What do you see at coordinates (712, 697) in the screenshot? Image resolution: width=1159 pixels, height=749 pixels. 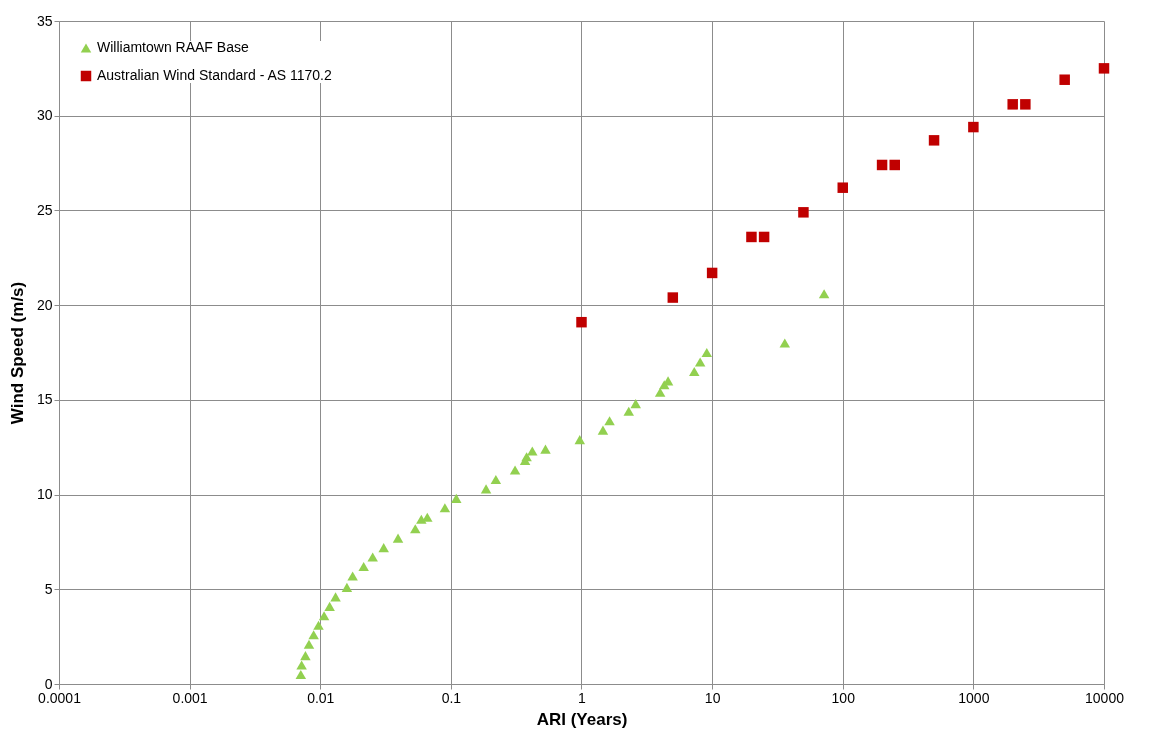 I see `x-tick-label: 10` at bounding box center [712, 697].